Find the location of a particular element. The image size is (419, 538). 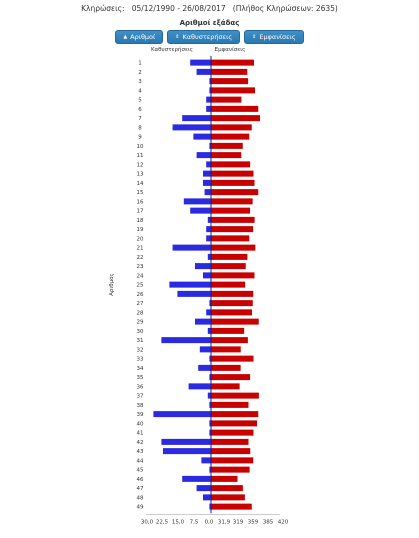

up-down-arrow-icon: ⇕ is located at coordinates (177, 37).